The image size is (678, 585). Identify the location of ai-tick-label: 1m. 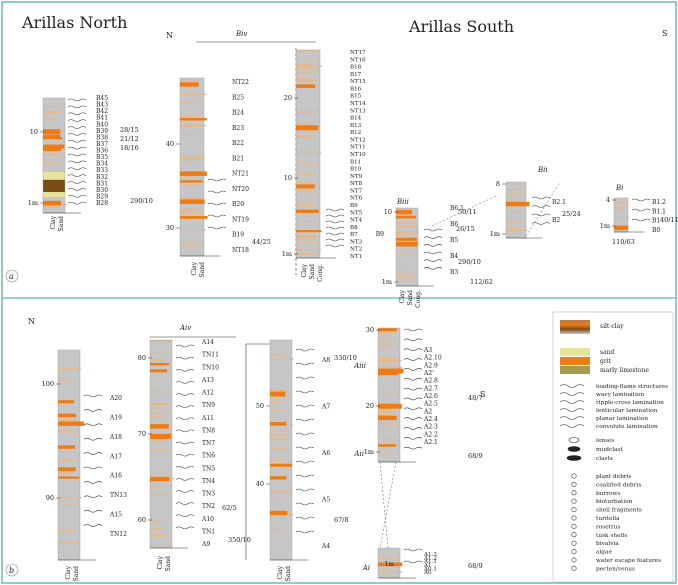
(389, 564).